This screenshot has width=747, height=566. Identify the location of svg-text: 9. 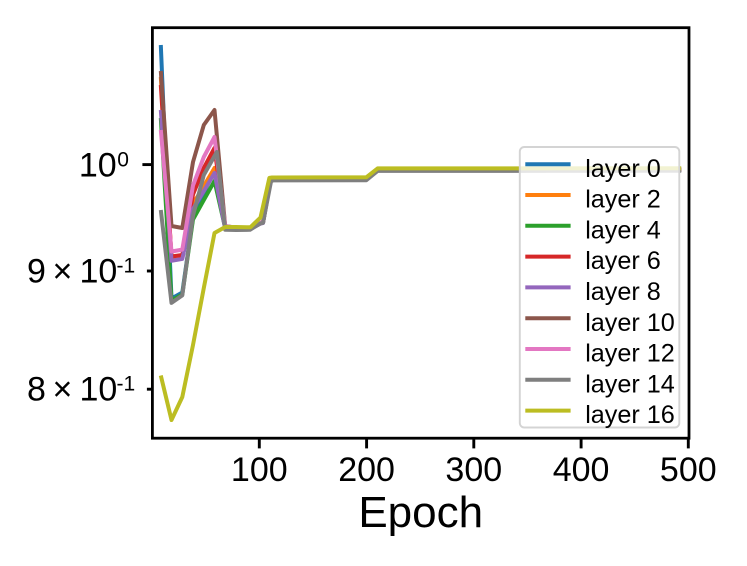
(36, 272).